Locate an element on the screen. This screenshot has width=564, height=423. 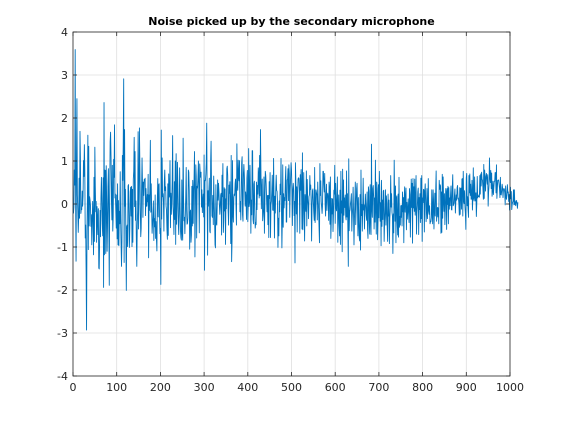
y-tick-label: 4 is located at coordinates (64, 32).